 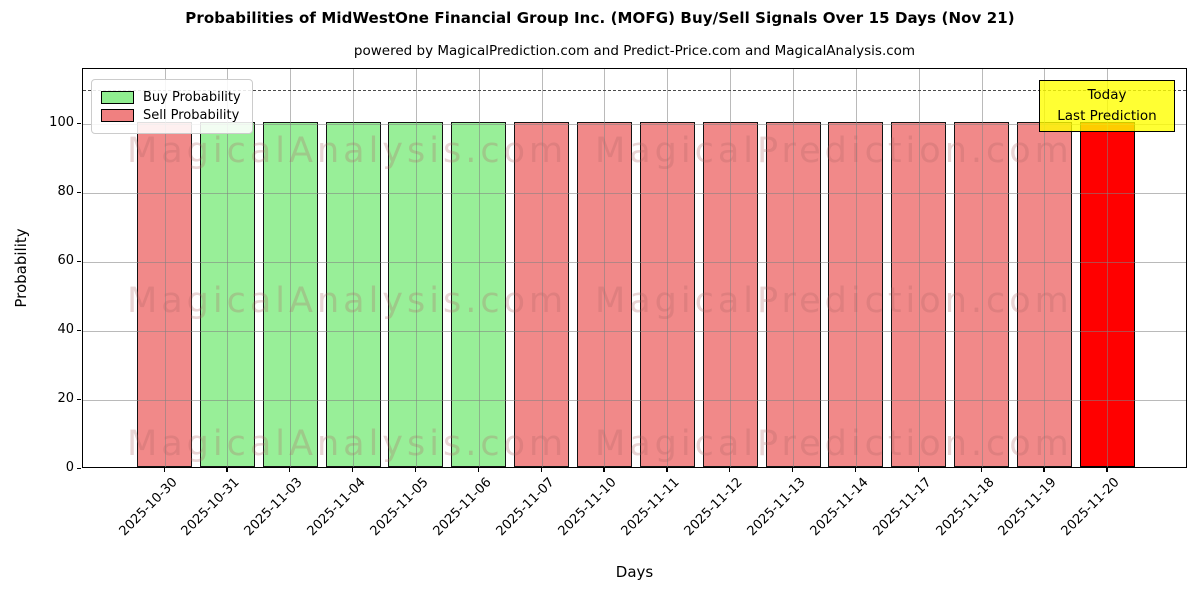 I want to click on x-tick-label-2025-11-05: 2025-11-05, so click(x=399, y=507).